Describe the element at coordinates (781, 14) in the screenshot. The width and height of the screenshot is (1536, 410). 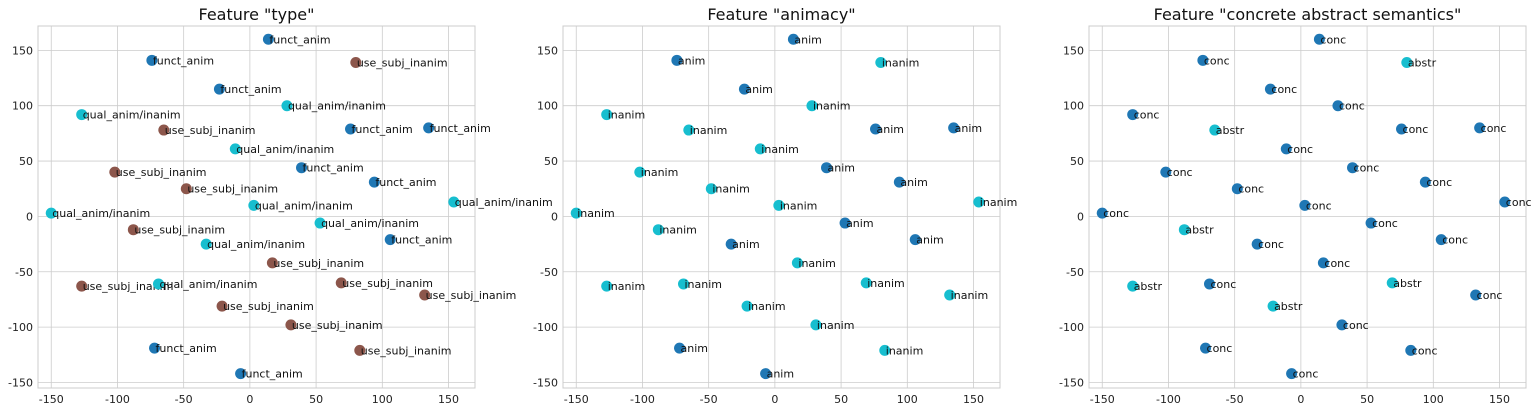
I see `chart-title: Feature "animacy"` at that location.